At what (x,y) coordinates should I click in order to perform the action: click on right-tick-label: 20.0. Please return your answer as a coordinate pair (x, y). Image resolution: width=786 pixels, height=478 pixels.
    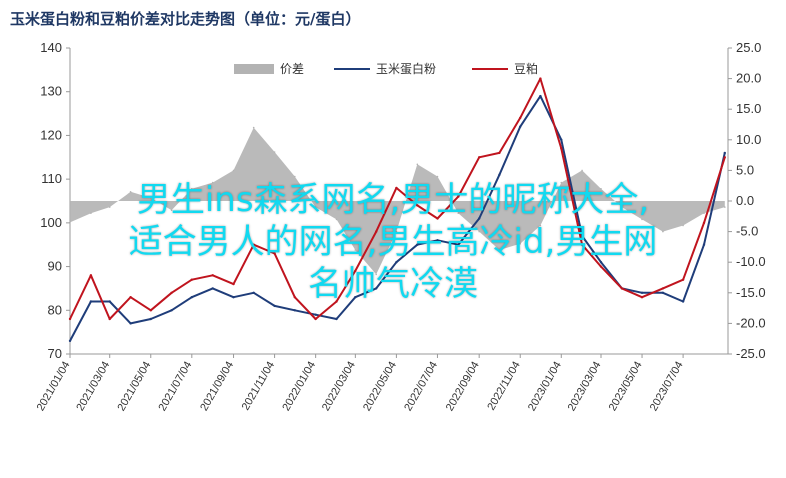
    Looking at the image, I should click on (748, 78).